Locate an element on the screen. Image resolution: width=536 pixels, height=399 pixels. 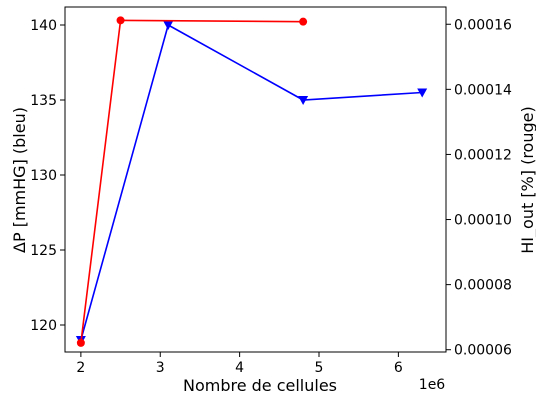
y-left-tick-label: 125 is located at coordinates (43, 251).